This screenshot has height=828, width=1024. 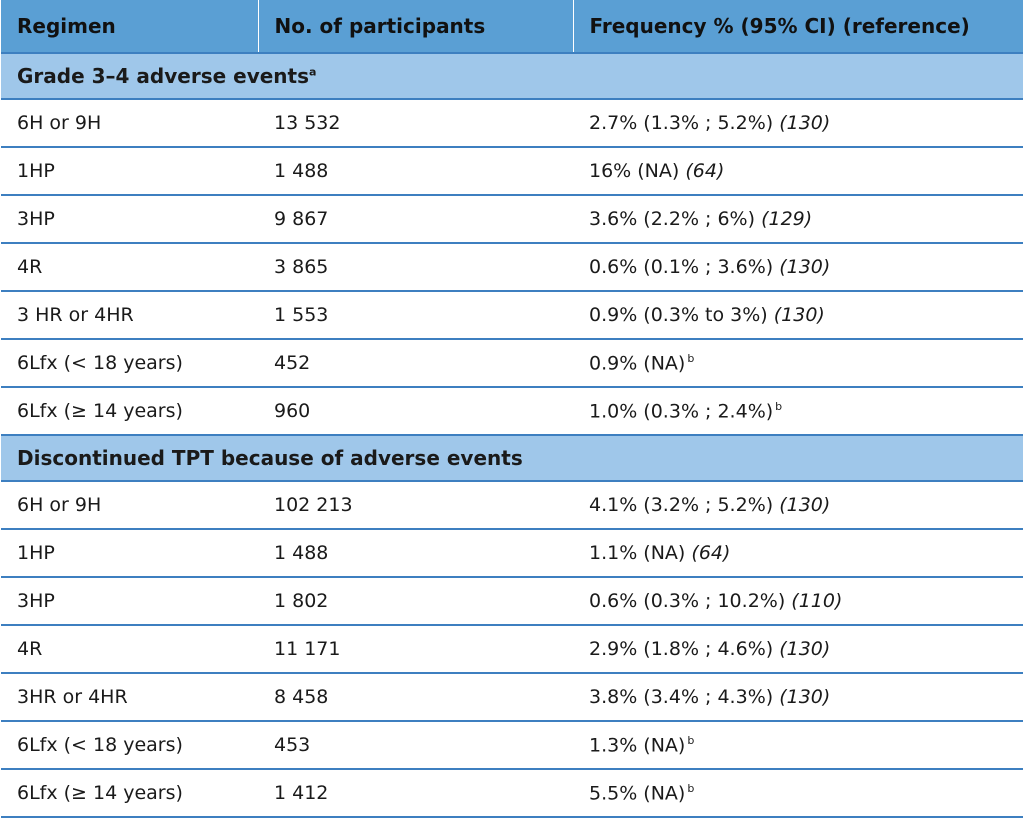 What do you see at coordinates (798, 553) in the screenshot?
I see `frequency-cell: 1.1% (NA) (64)` at bounding box center [798, 553].